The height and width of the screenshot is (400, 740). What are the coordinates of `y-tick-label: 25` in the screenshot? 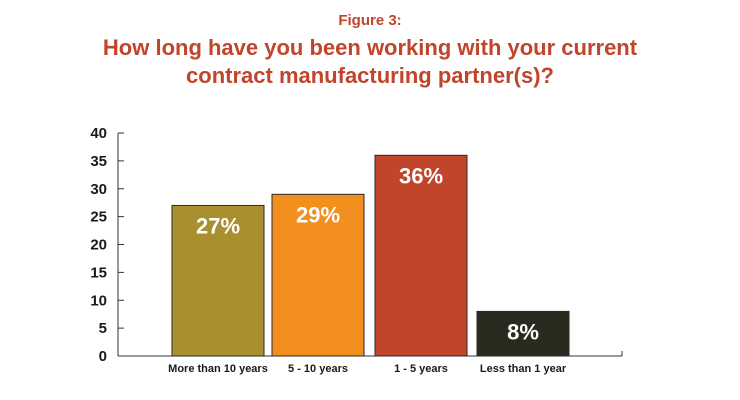 It's located at (98, 217).